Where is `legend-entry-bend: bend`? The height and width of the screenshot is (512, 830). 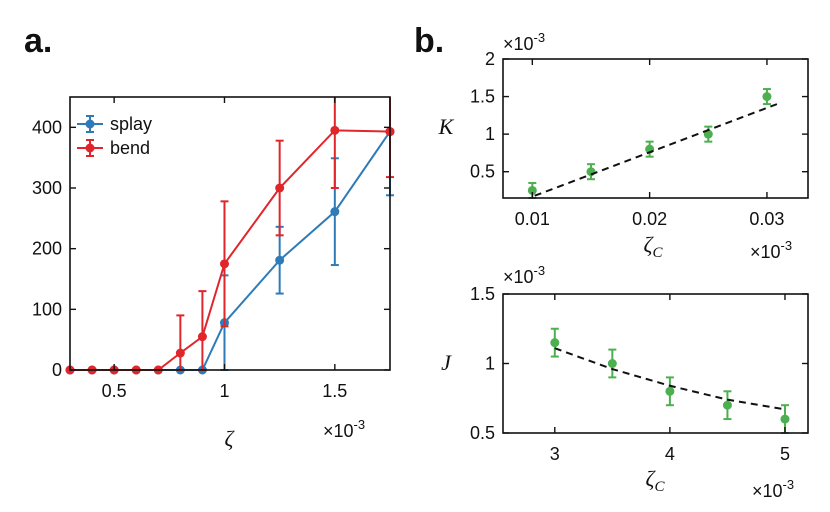
legend-entry-bend: bend is located at coordinates (113, 148).